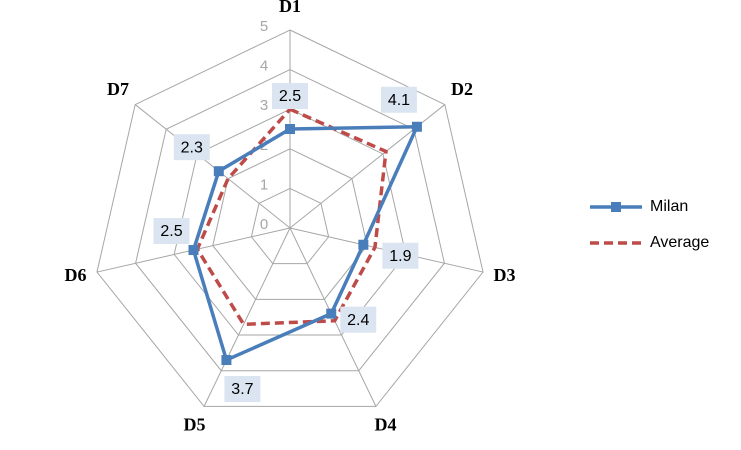 This screenshot has height=450, width=741. Describe the element at coordinates (616, 207) in the screenshot. I see `legend-marker` at that location.